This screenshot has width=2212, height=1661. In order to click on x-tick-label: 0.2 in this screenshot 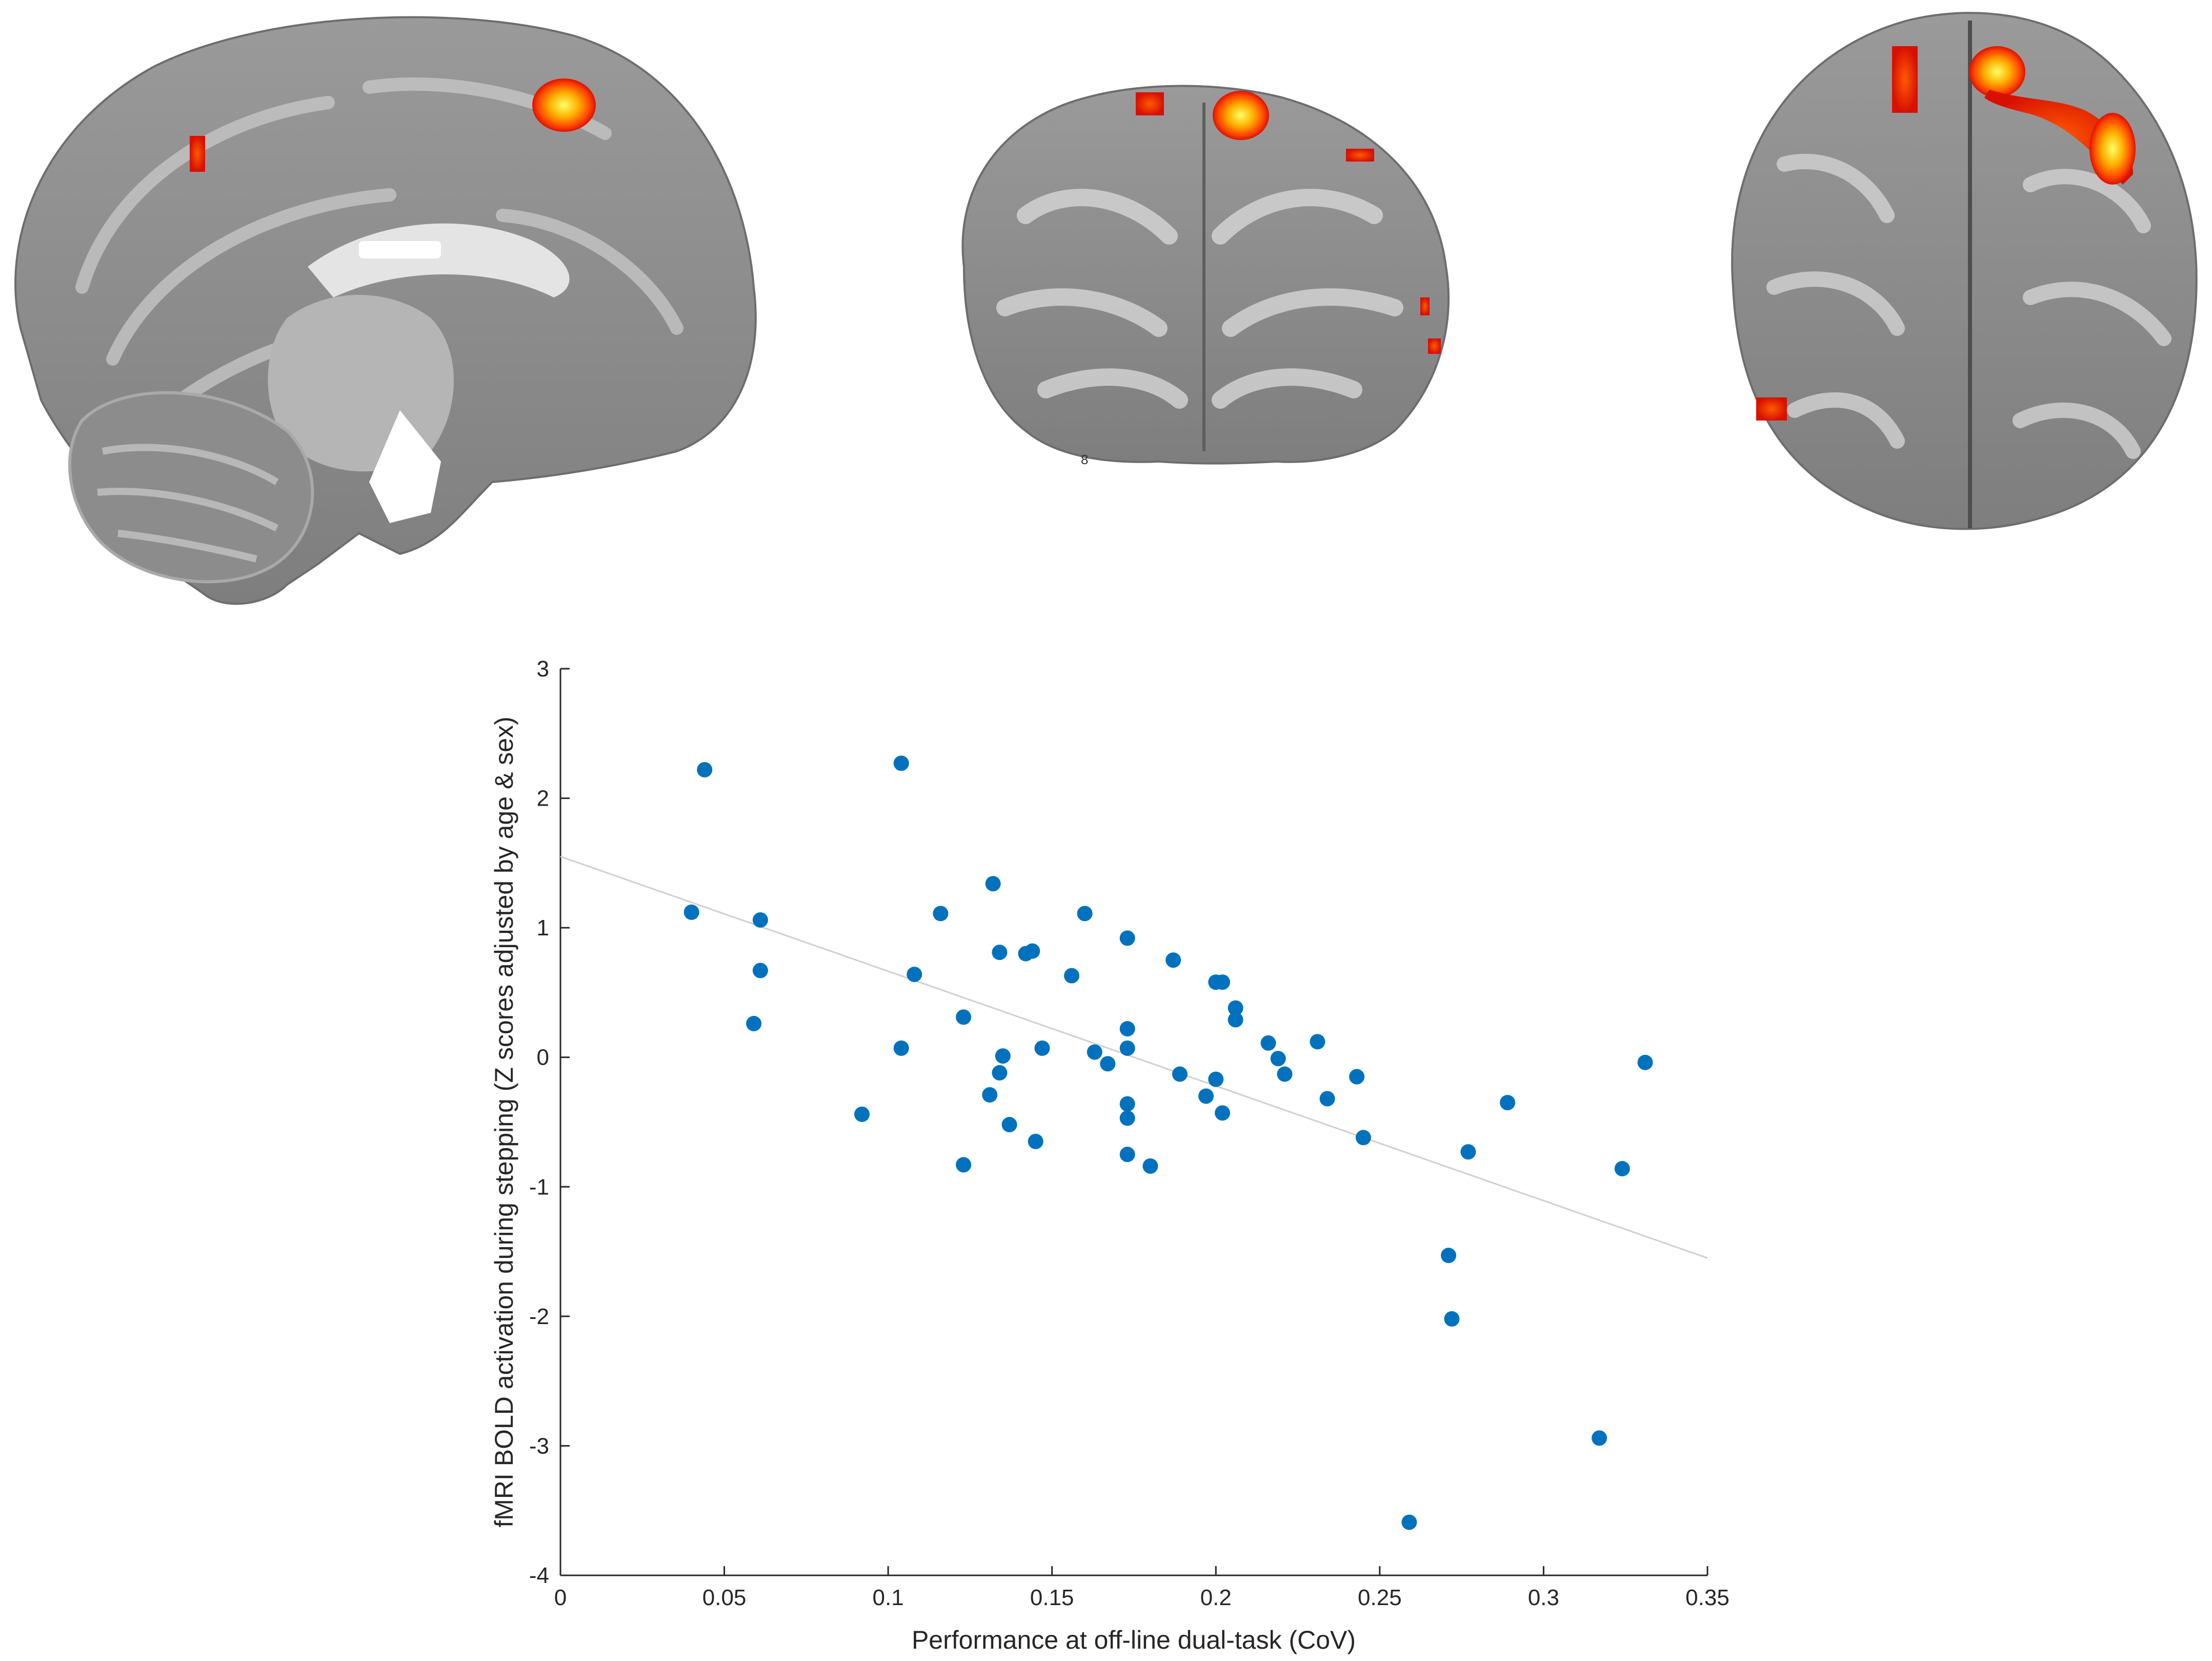, I will do `click(1216, 1597)`.